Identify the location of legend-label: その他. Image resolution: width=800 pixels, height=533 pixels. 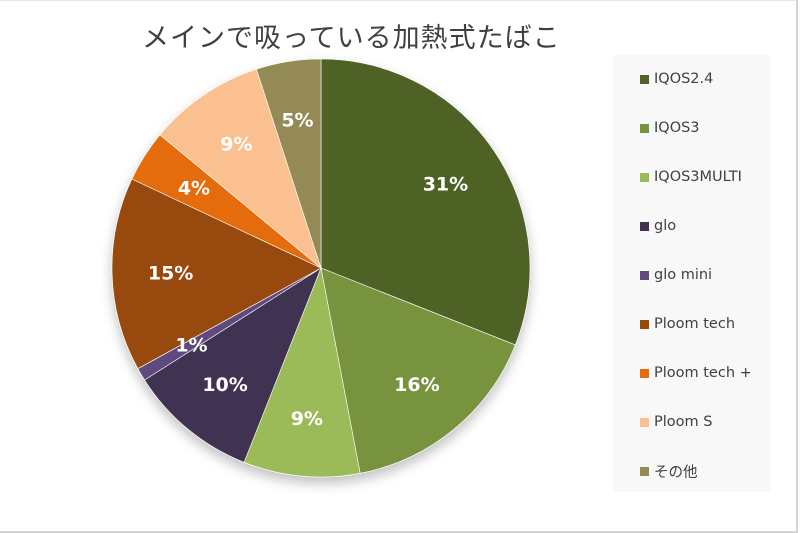
(676, 472).